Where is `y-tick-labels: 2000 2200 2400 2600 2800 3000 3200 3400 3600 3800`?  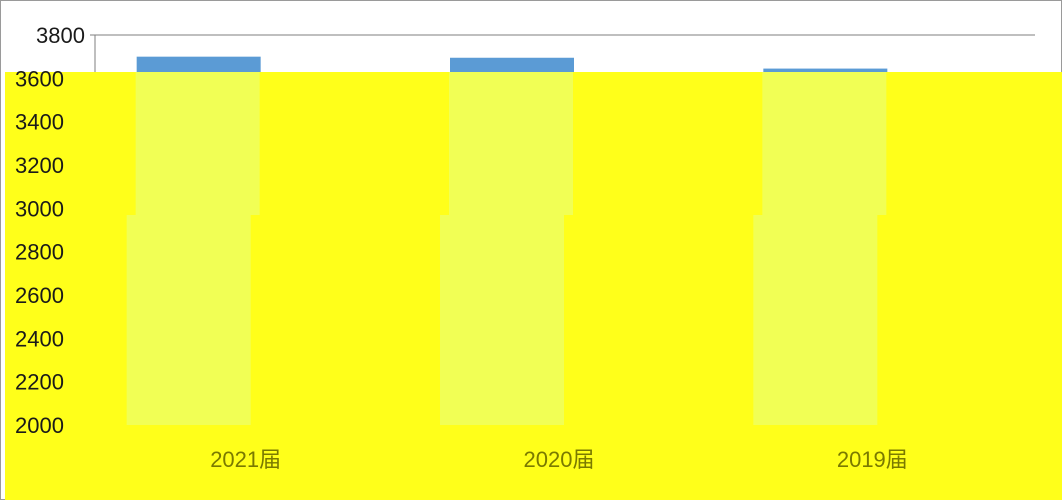 y-tick-labels: 2000 2200 2400 2600 2800 3000 3200 3400 3600 3800 is located at coordinates (50, 230).